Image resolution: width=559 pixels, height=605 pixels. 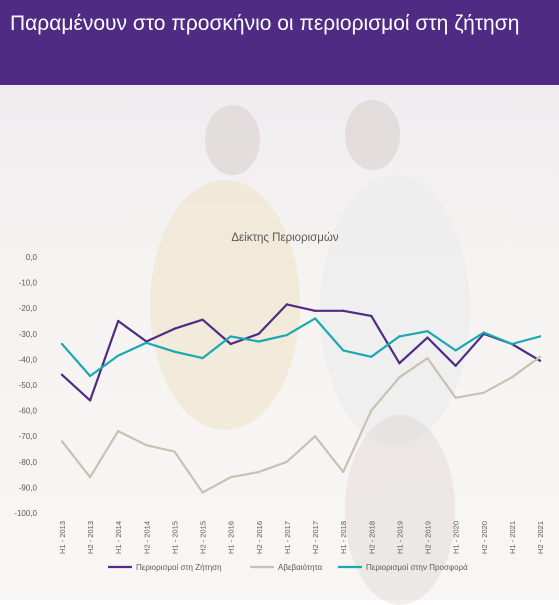 I want to click on x-tick-label: H2 - 2017, so click(x=315, y=537).